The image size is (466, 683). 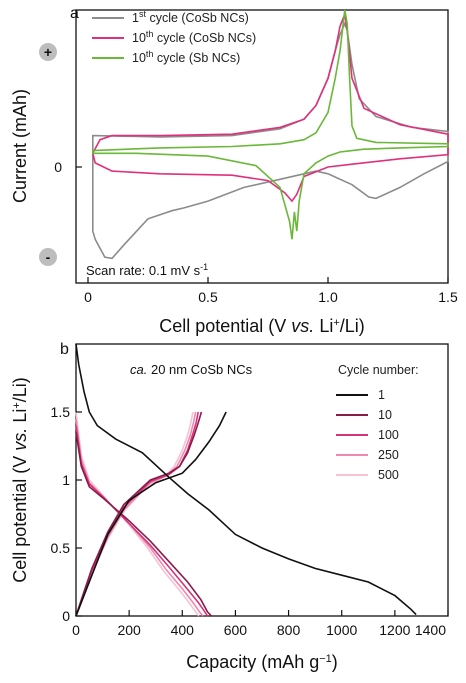 I want to click on plus-marker-icon, so click(x=48, y=52).